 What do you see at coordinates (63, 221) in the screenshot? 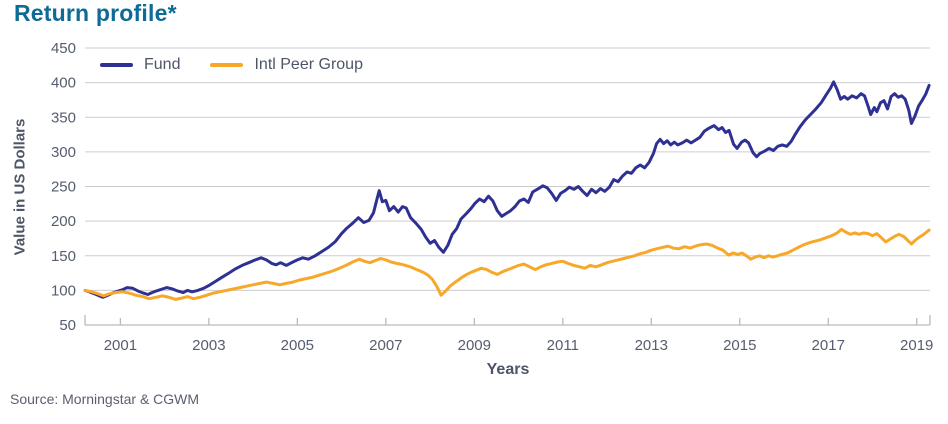
I see `y-tick-label: 200` at bounding box center [63, 221].